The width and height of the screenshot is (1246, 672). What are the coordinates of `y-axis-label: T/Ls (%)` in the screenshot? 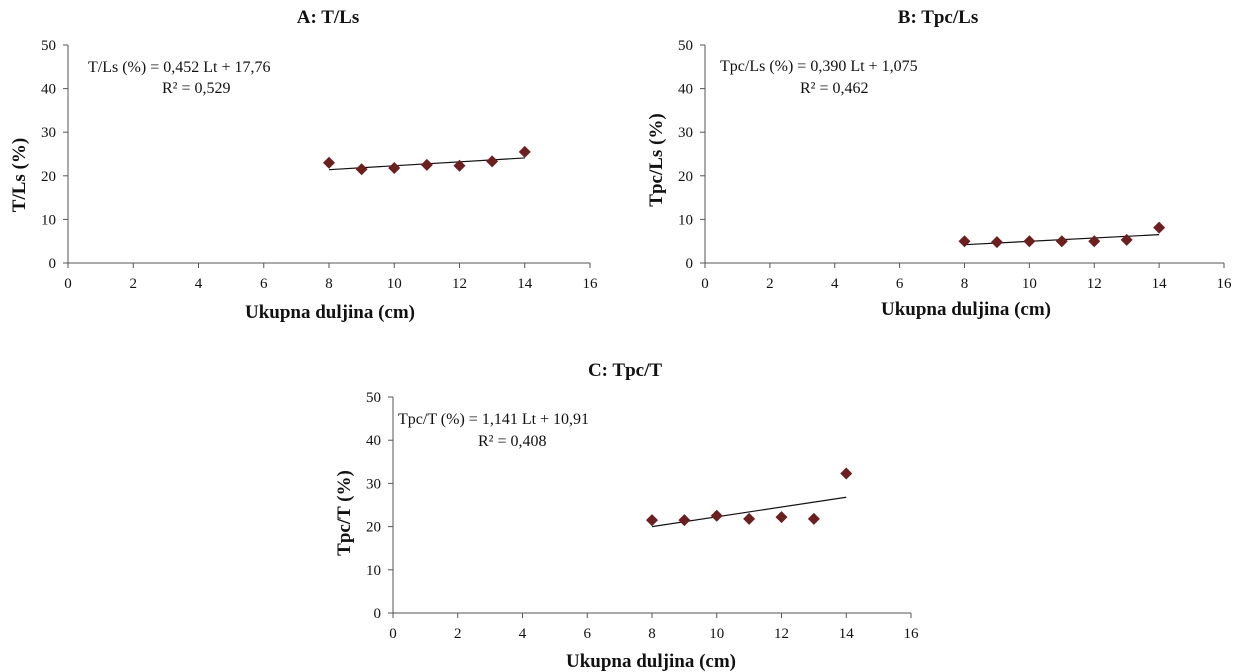 It's located at (19, 175).